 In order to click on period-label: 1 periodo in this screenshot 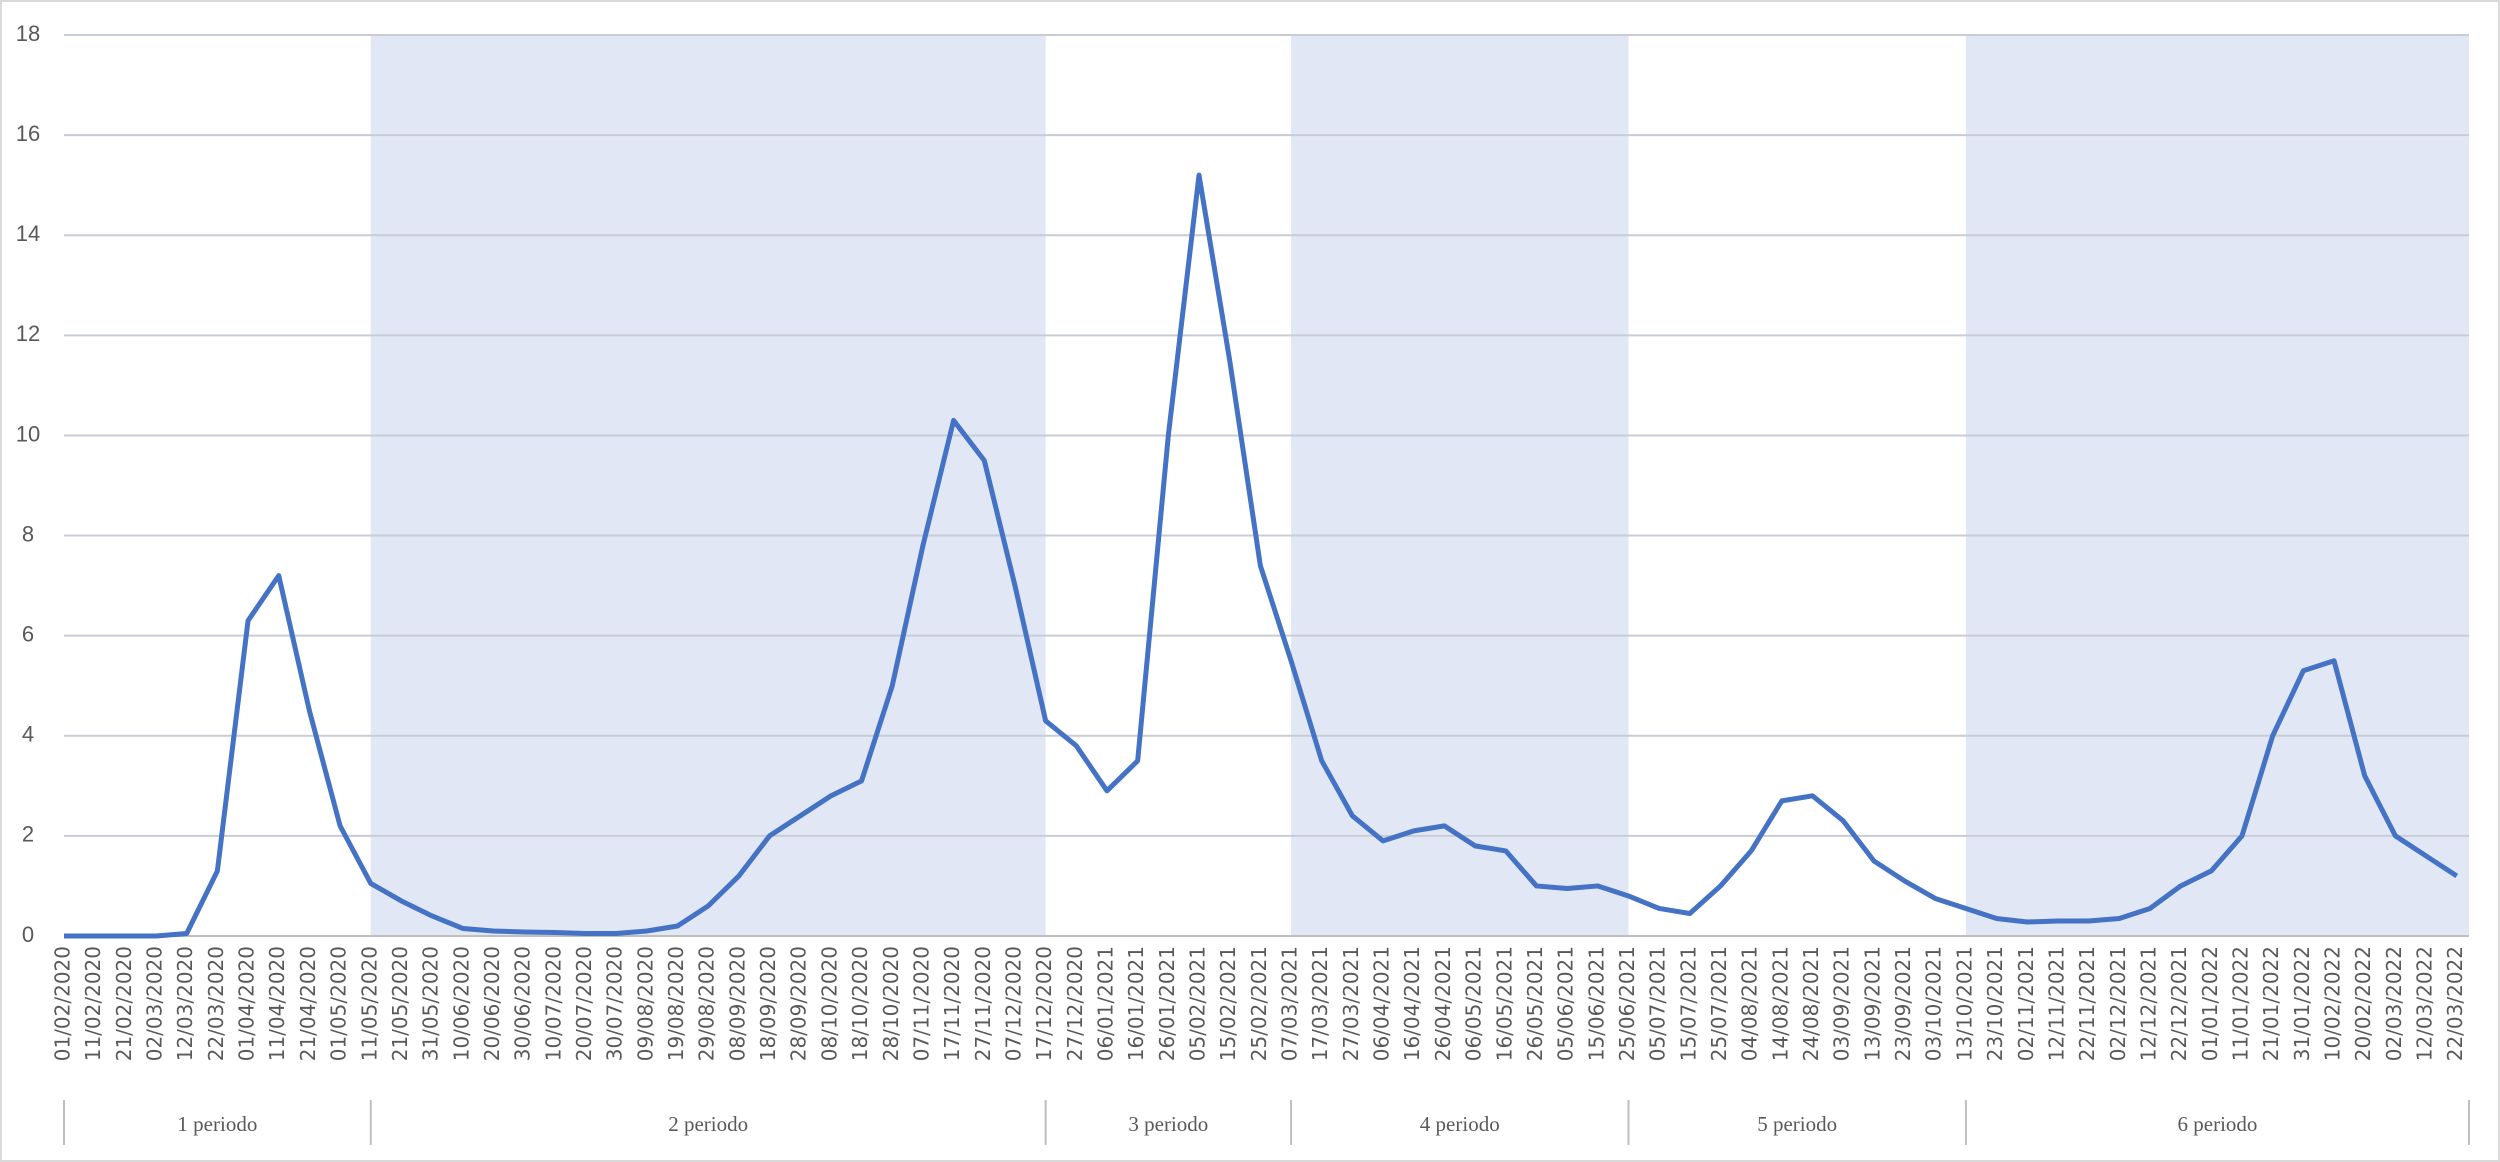, I will do `click(217, 1124)`.